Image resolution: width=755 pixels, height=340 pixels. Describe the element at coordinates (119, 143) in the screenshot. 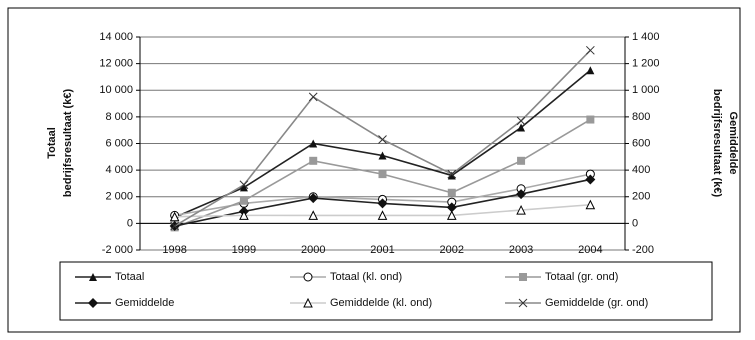

I see `y-tick-label: 6 000` at that location.